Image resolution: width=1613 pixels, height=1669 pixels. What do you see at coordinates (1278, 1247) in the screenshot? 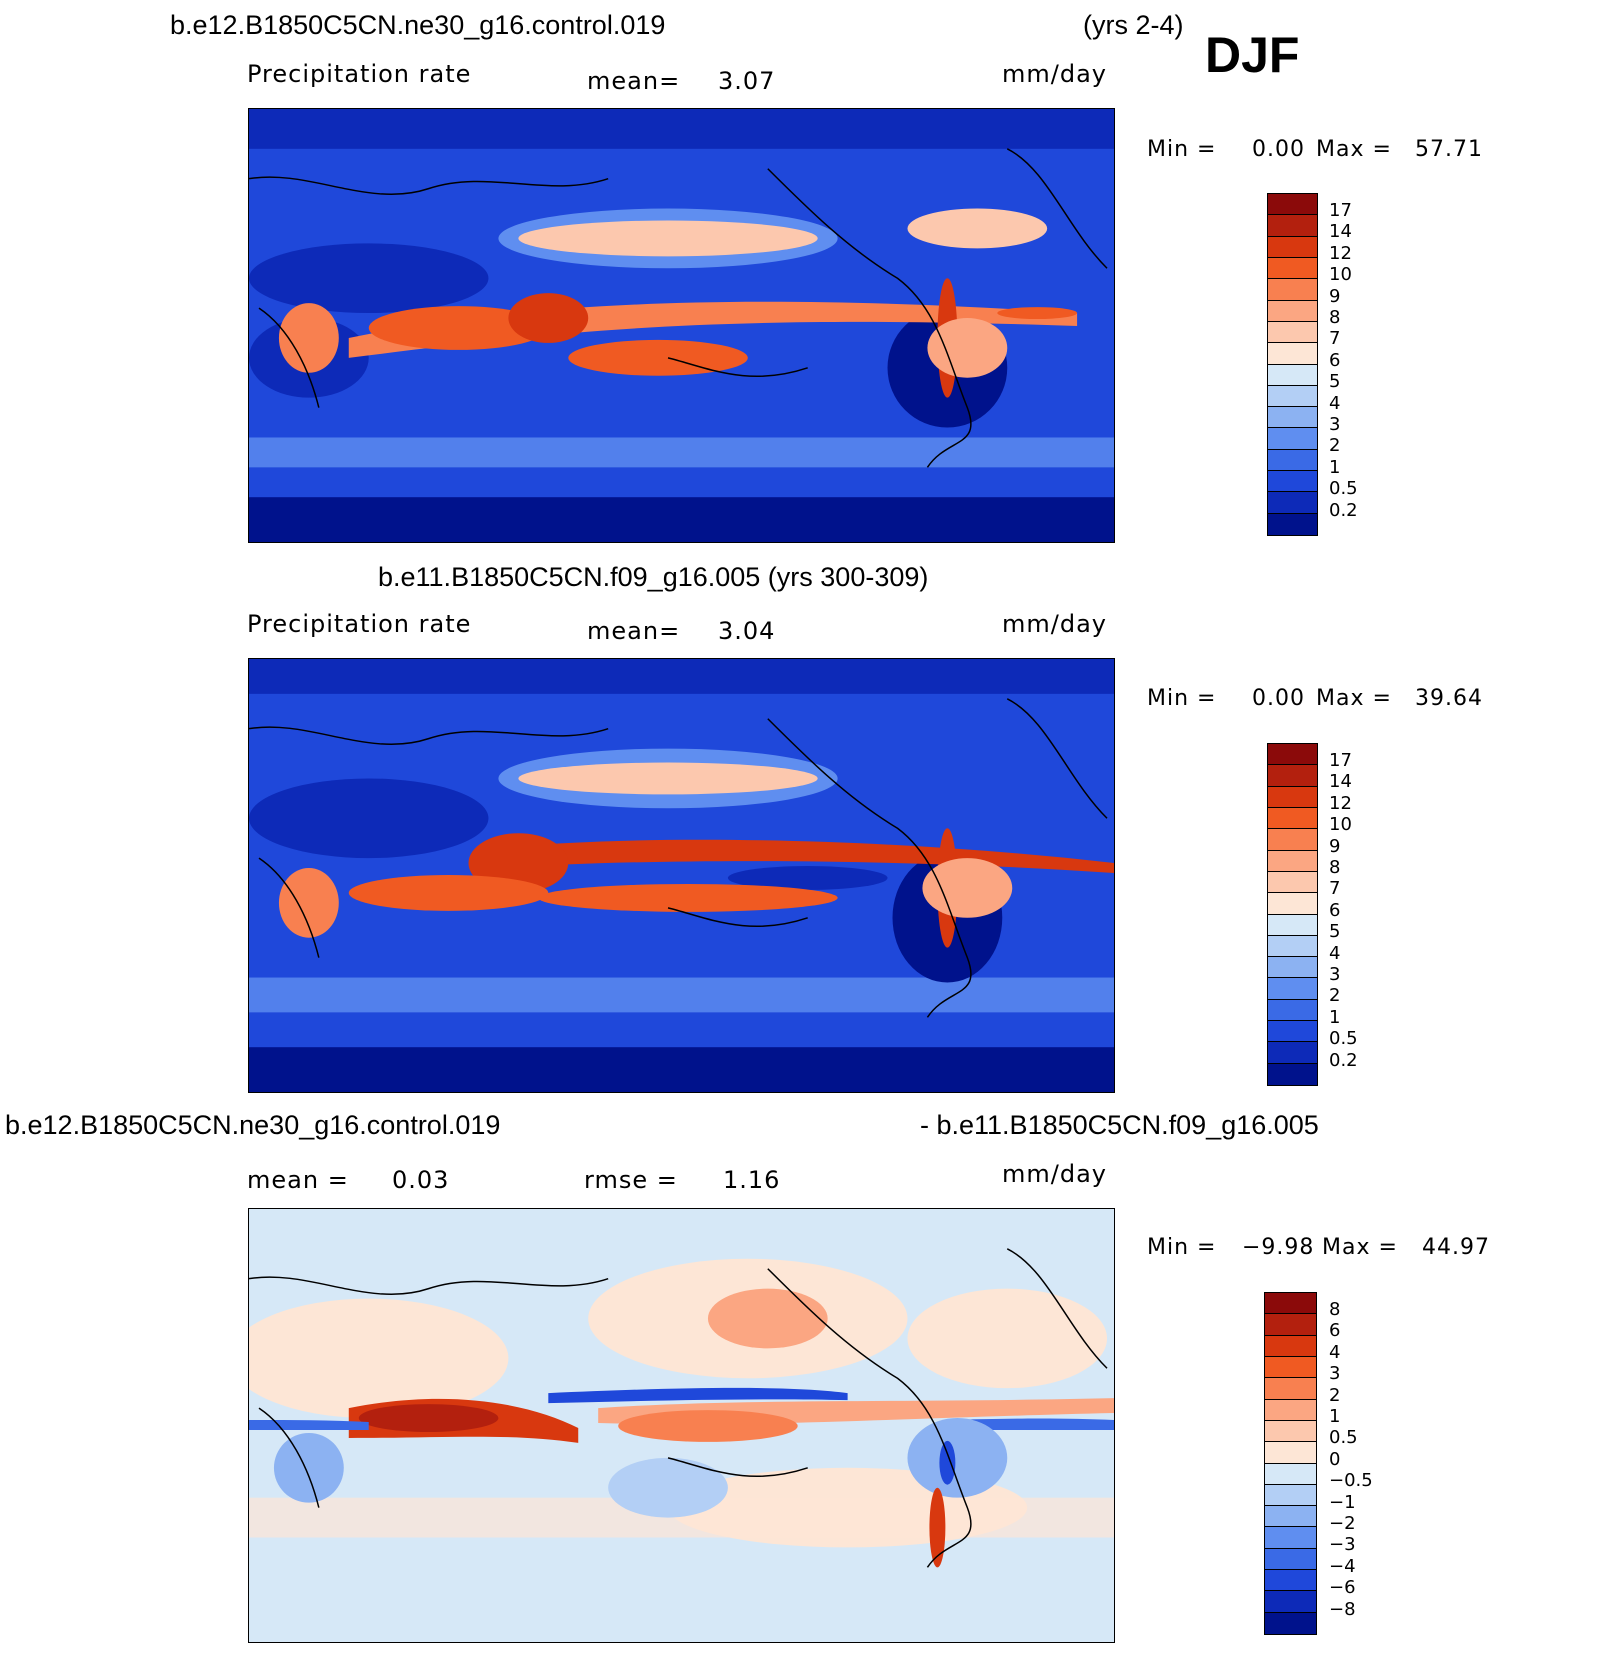
I see `bottom-min-value: −9.98` at bounding box center [1278, 1247].